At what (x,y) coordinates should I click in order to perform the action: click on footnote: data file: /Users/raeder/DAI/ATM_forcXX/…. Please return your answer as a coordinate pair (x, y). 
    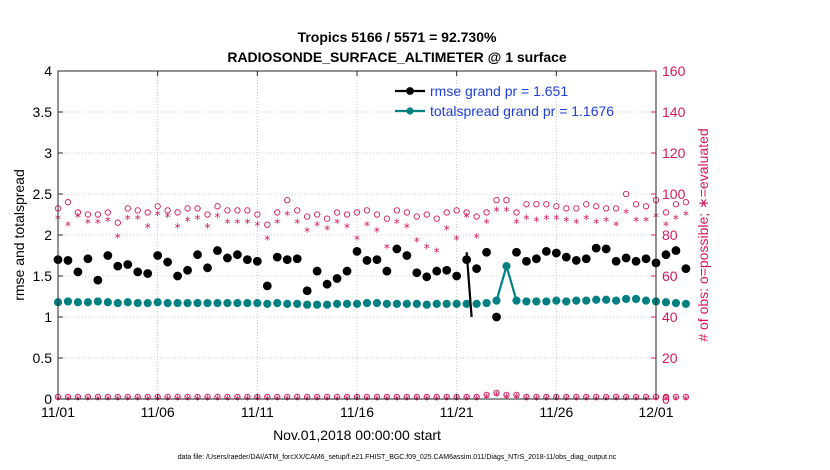
    Looking at the image, I should click on (397, 457).